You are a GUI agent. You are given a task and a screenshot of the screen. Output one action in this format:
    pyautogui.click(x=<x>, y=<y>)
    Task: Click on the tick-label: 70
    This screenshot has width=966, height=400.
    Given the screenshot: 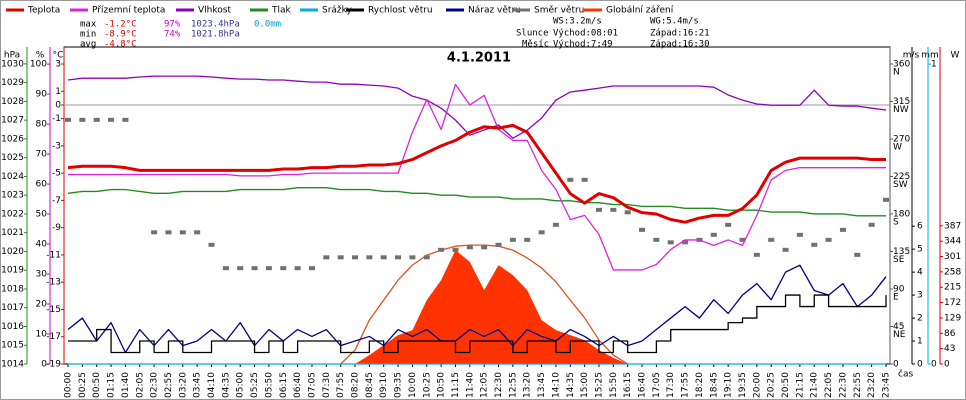 What is the action you would take?
    pyautogui.click(x=42, y=155)
    